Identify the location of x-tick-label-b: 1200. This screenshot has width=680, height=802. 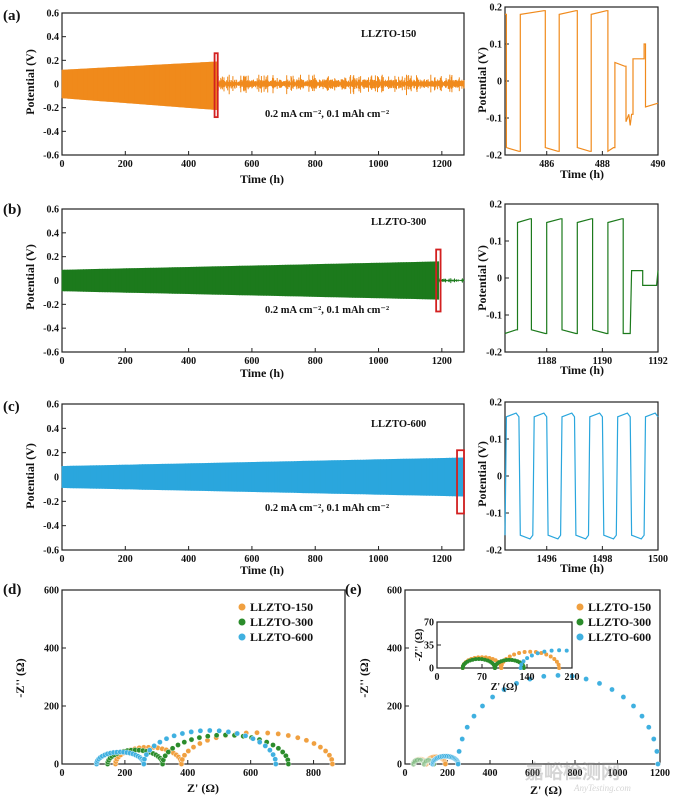
(442, 361).